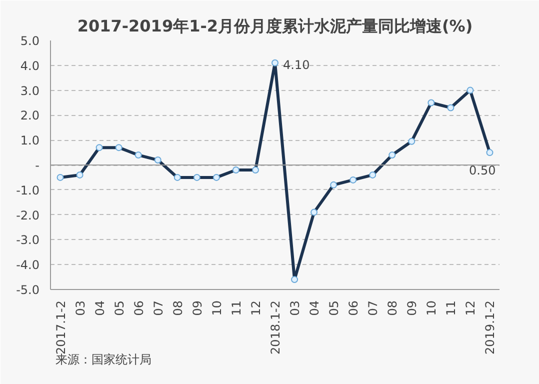 The width and height of the screenshot is (539, 384). Describe the element at coordinates (37, 165) in the screenshot. I see `y-tick-label: -` at that location.